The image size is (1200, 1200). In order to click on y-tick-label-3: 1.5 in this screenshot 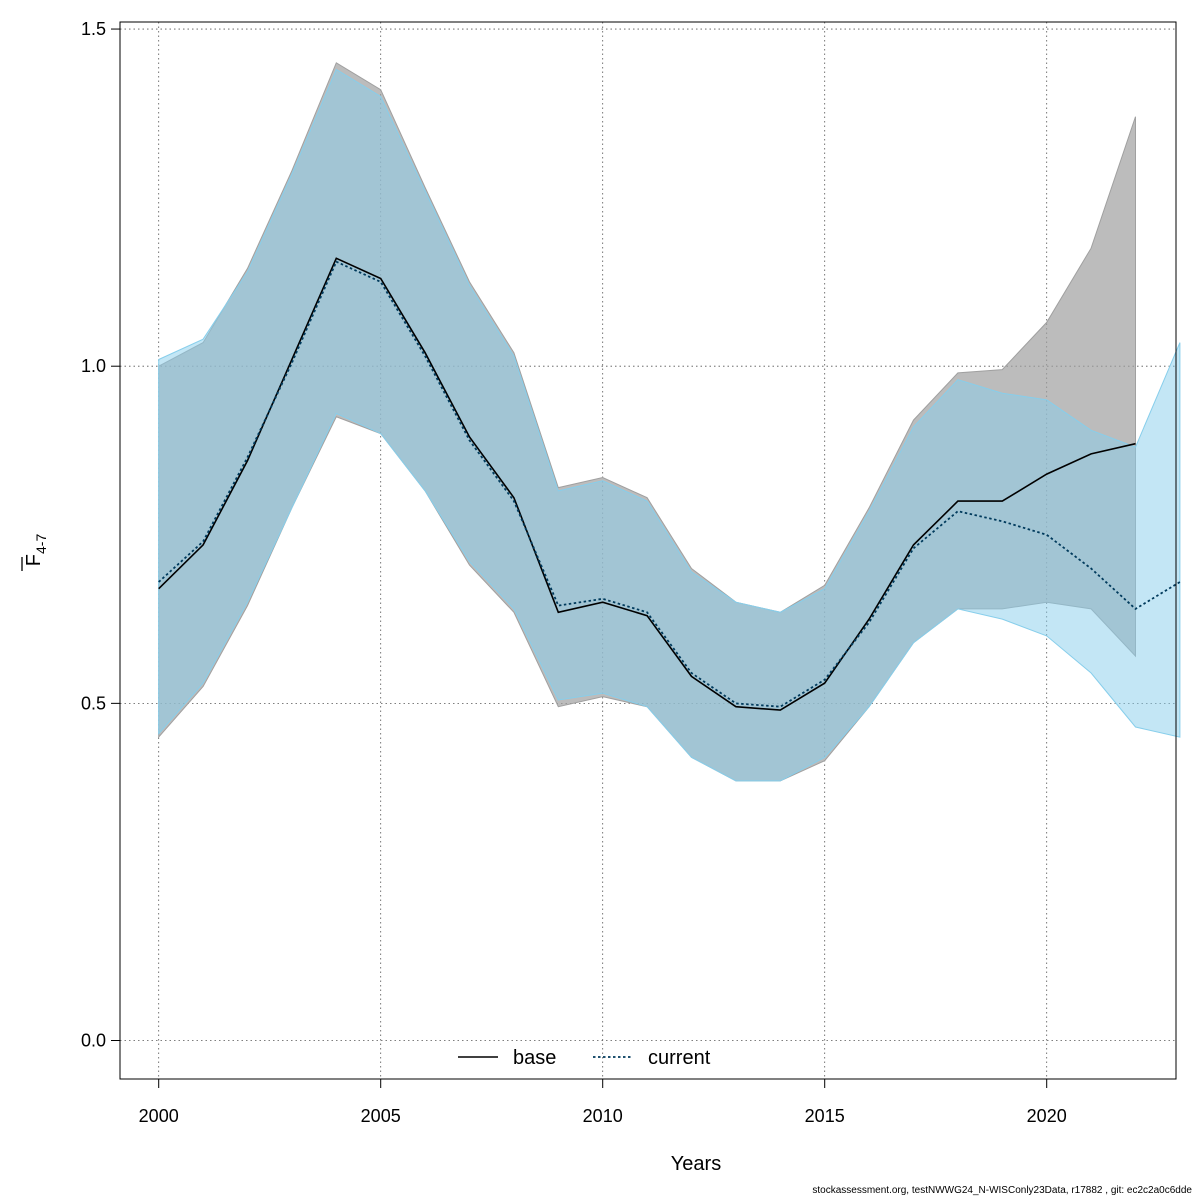, I will do `click(93, 29)`.